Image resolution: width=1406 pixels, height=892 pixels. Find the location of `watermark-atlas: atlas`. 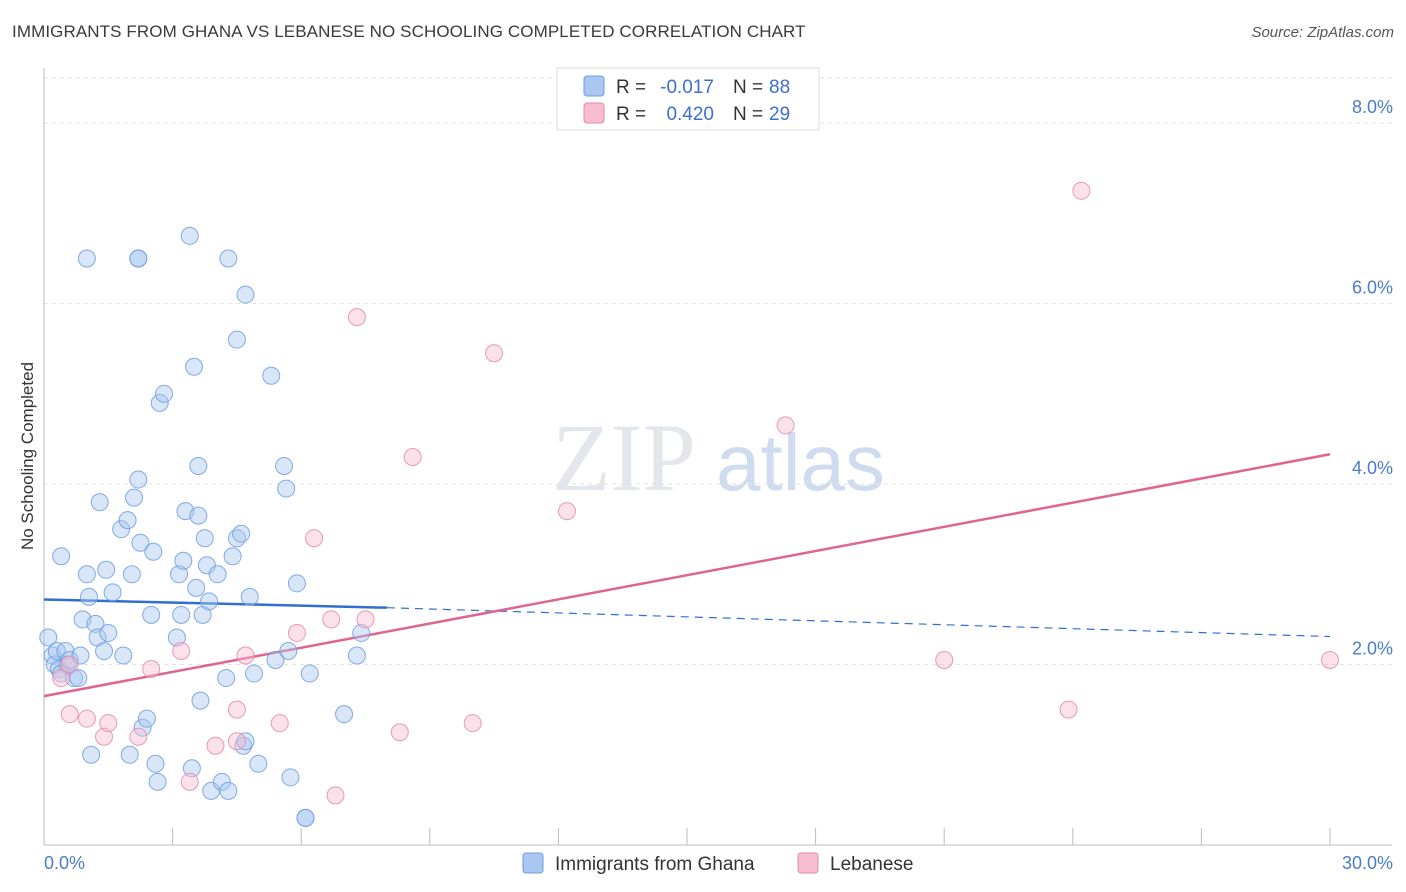

watermark-atlas: atlas is located at coordinates (800, 462).